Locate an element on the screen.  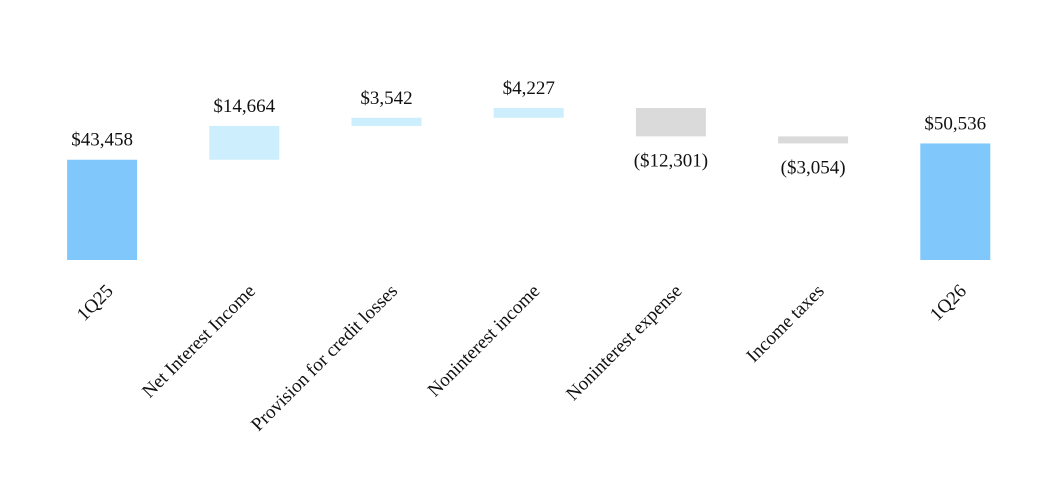
value-label: $3,542 is located at coordinates (386, 98).